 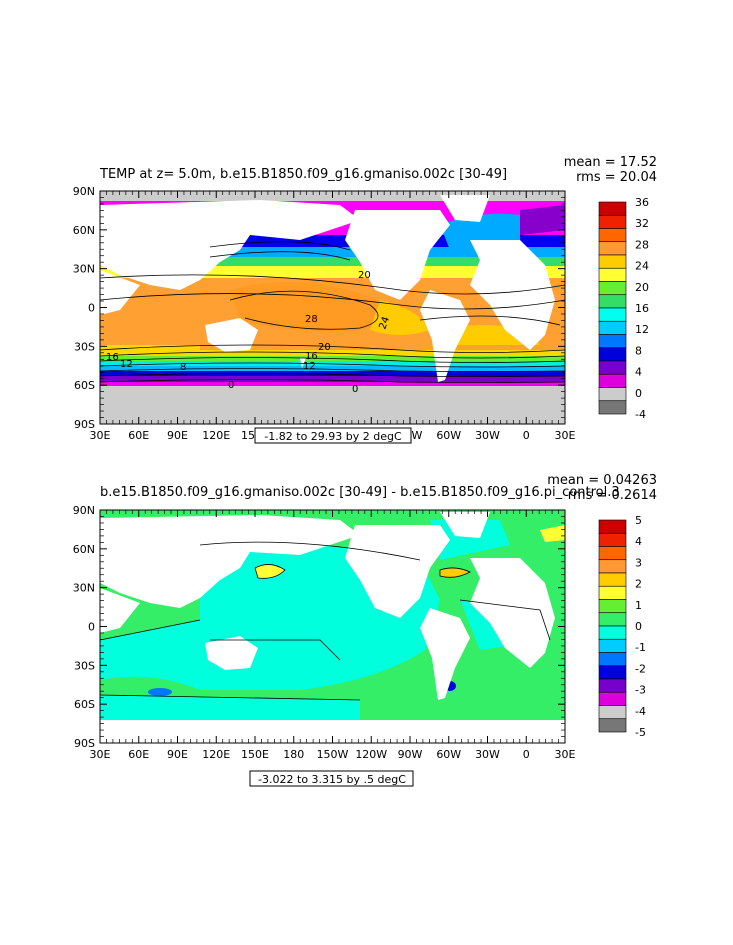 What do you see at coordinates (410, 754) in the screenshot?
I see `lon-tick-label: 90W` at bounding box center [410, 754].